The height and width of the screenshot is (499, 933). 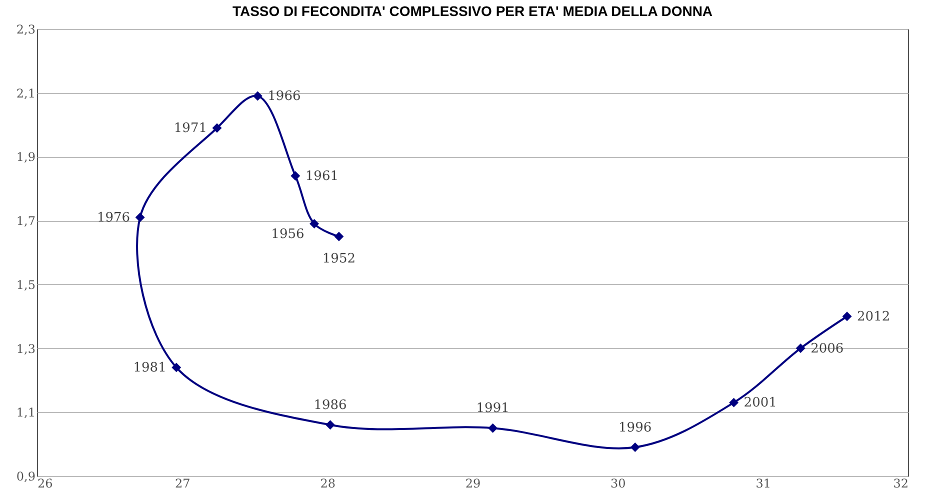 I want to click on y-tick-label: 1,3, so click(x=26, y=349).